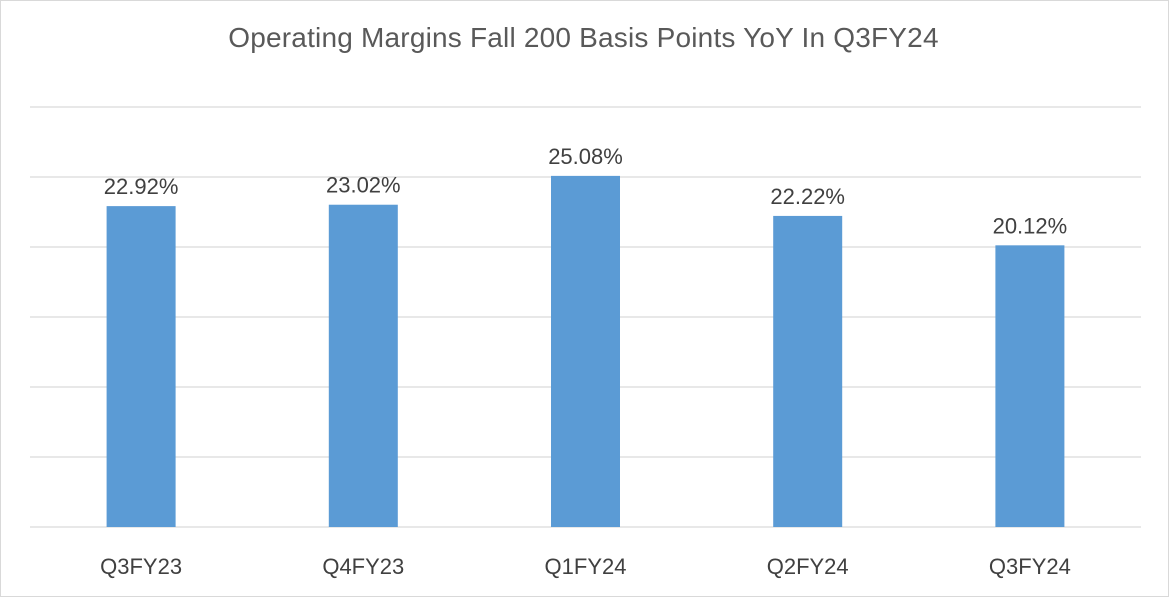 The width and height of the screenshot is (1169, 597). Describe the element at coordinates (363, 185) in the screenshot. I see `data-label-q4fy23: 23.02%` at that location.